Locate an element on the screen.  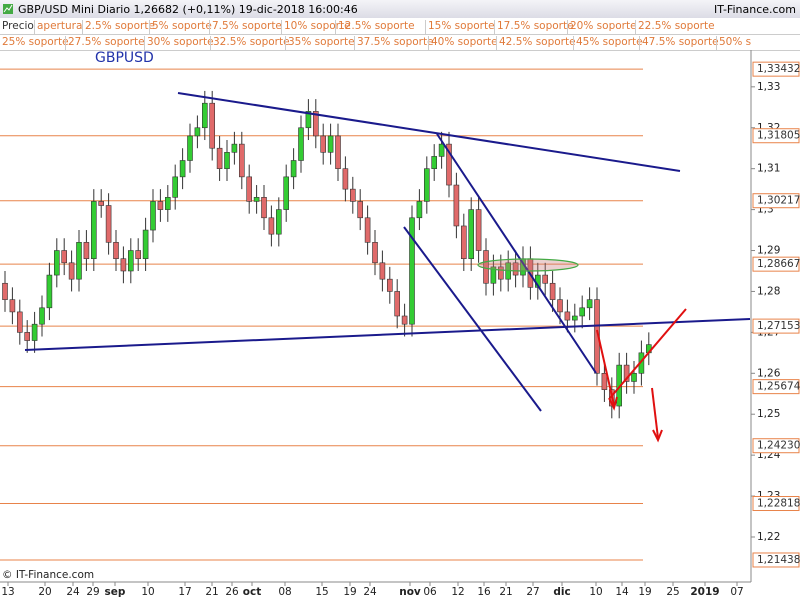
x-tick-label: dic is located at coordinates (561, 592).